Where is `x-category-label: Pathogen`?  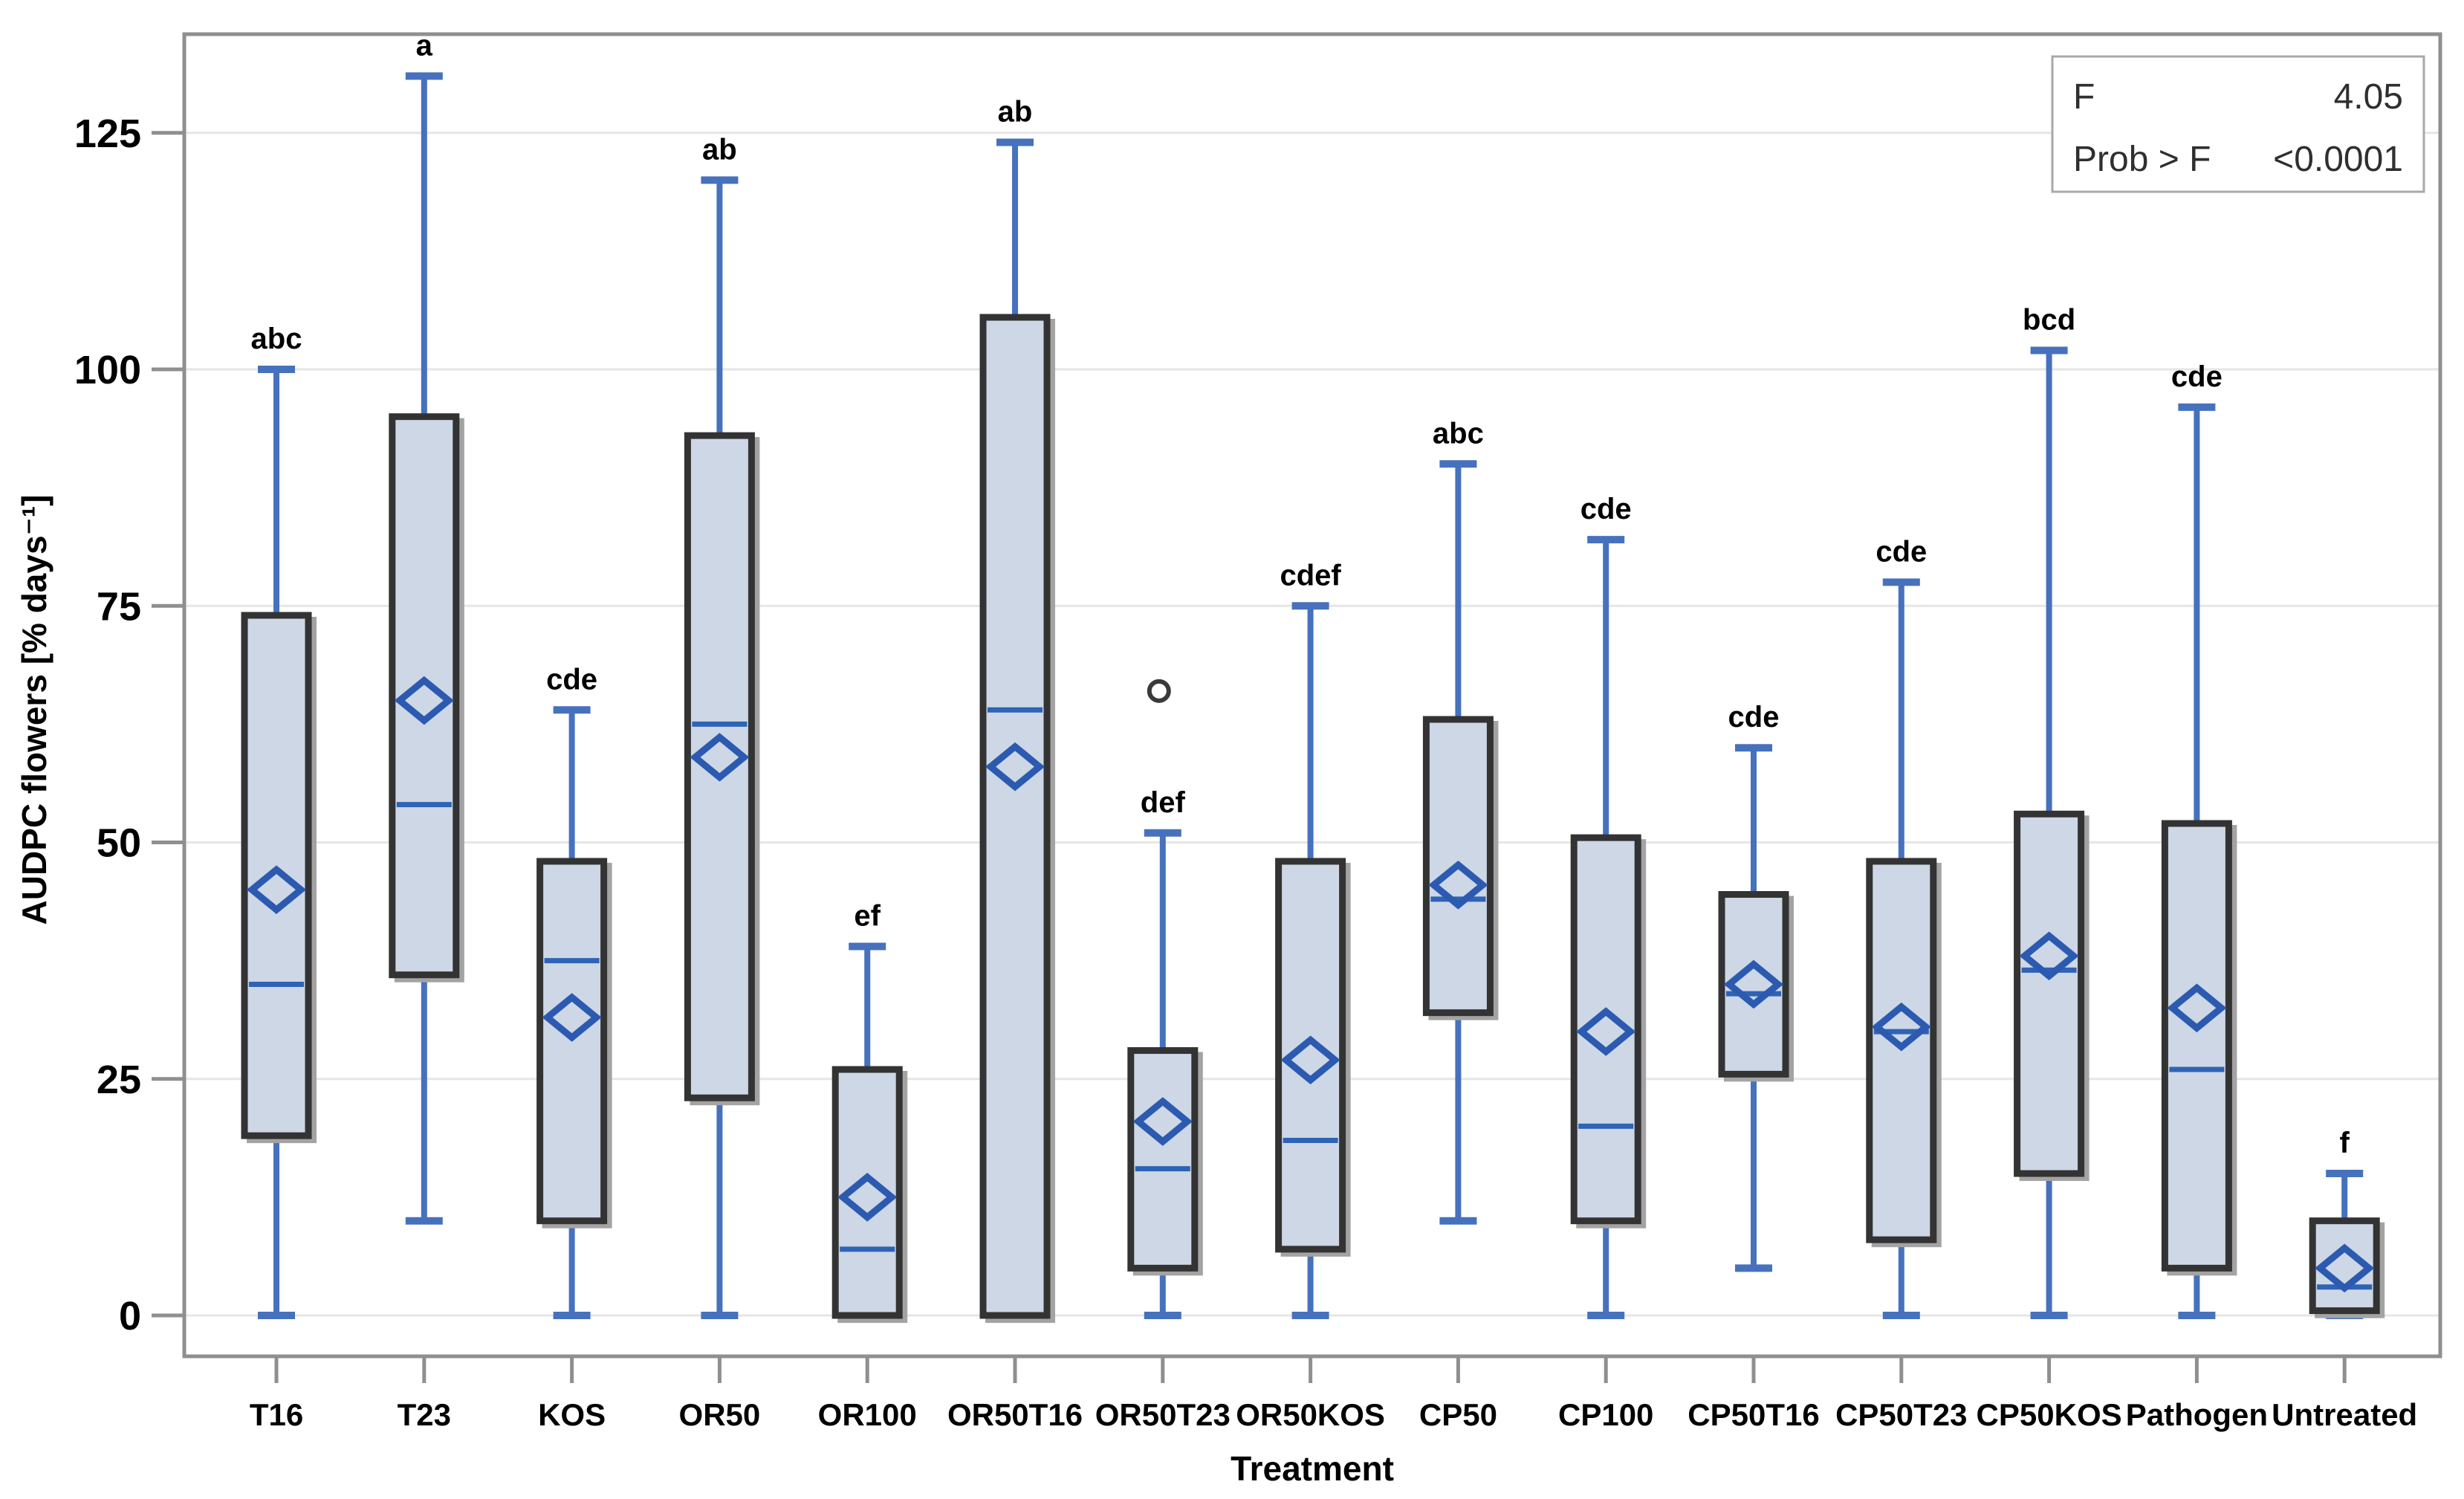
x-category-label: Pathogen is located at coordinates (2197, 1414).